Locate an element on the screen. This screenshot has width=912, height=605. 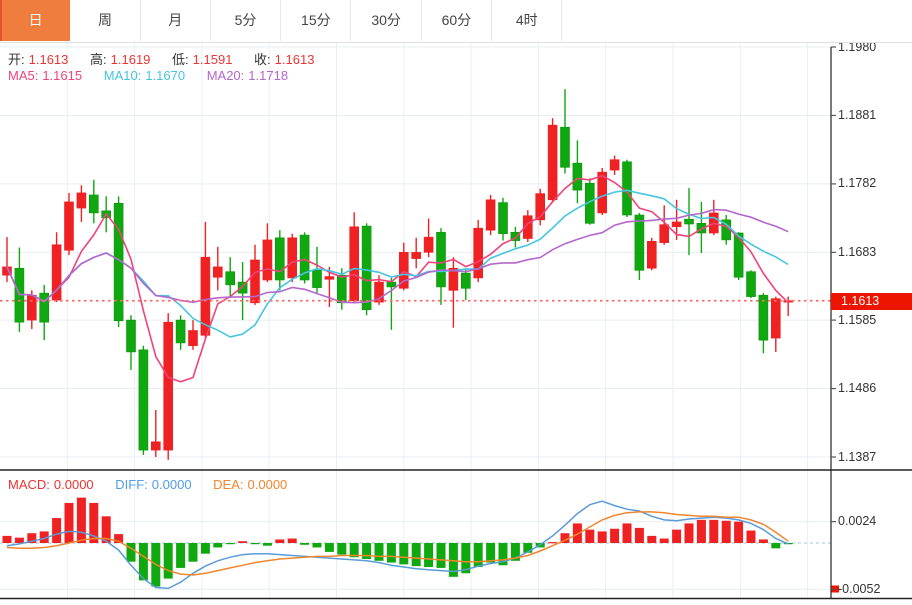
y-axis-label: 1.1585 is located at coordinates (857, 319).